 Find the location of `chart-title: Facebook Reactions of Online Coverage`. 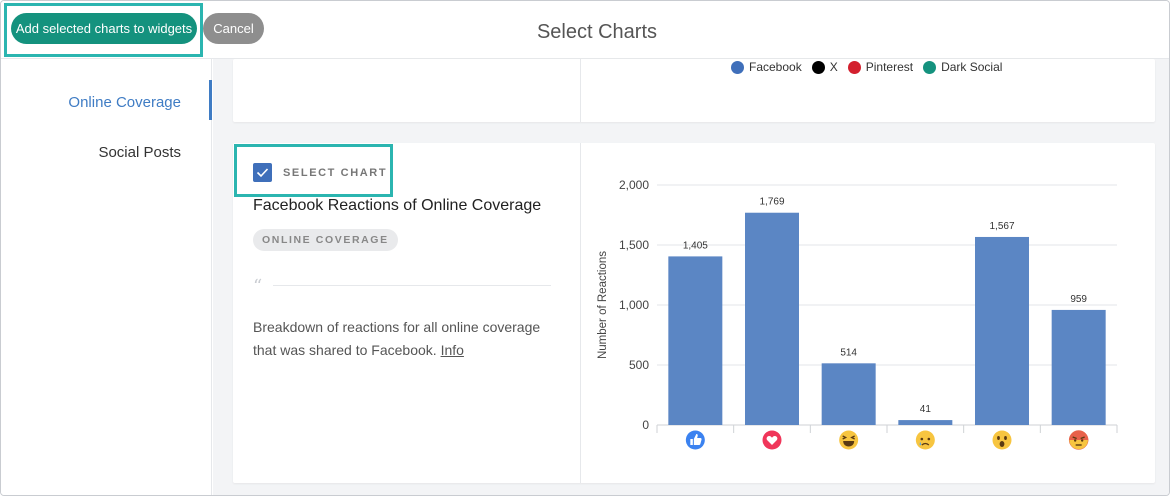

chart-title: Facebook Reactions of Online Coverage is located at coordinates (397, 205).